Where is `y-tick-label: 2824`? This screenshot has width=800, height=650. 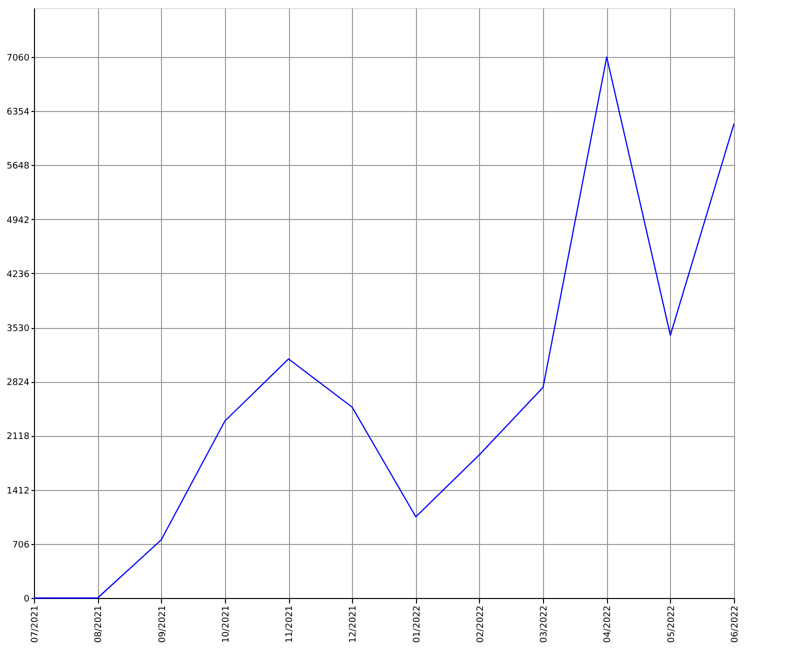 y-tick-label: 2824 is located at coordinates (18, 383).